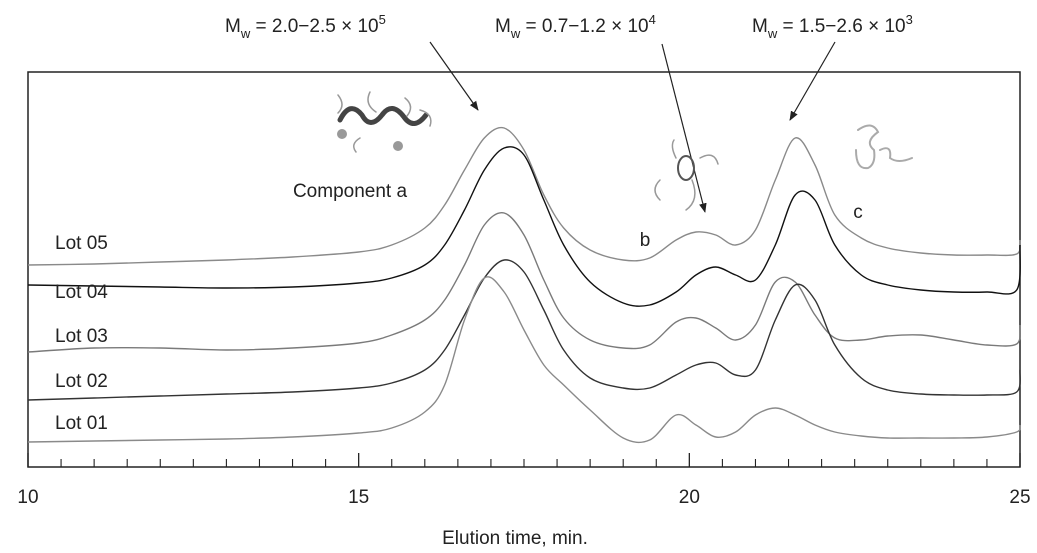  I want to click on mw-rest: = 0.7−1.2 × 10, so click(584, 26).